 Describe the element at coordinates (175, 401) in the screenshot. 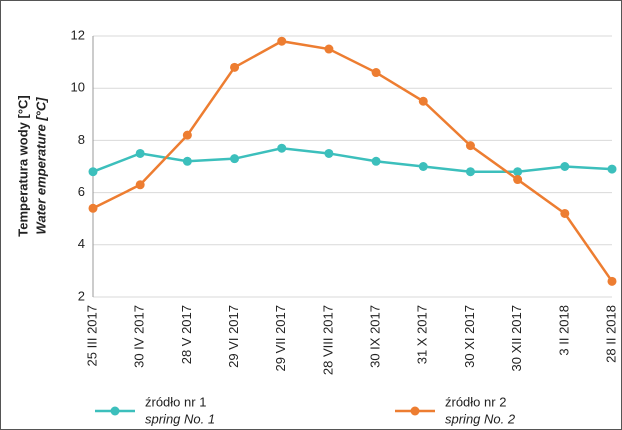

I see `legend-label: źródło nr 1` at that location.